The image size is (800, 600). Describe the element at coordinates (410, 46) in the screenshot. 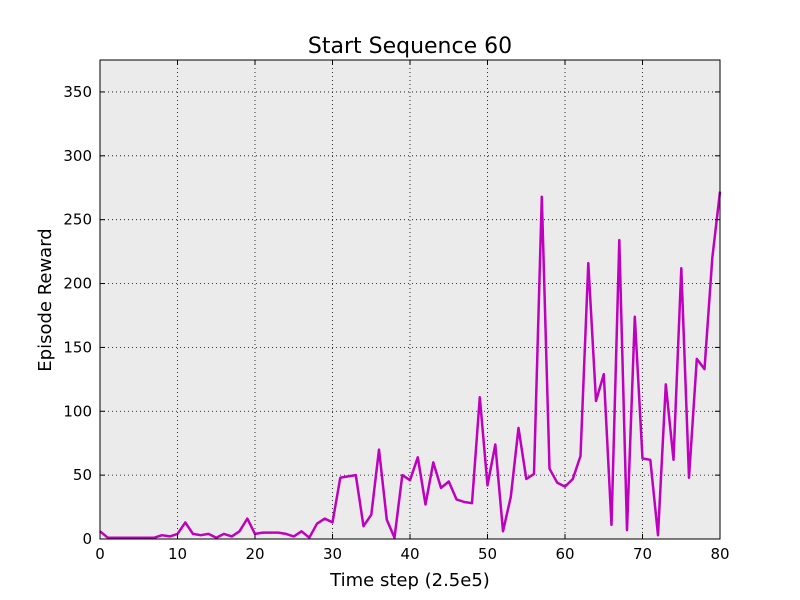

I see `chart-title: Start Sequence 60` at that location.